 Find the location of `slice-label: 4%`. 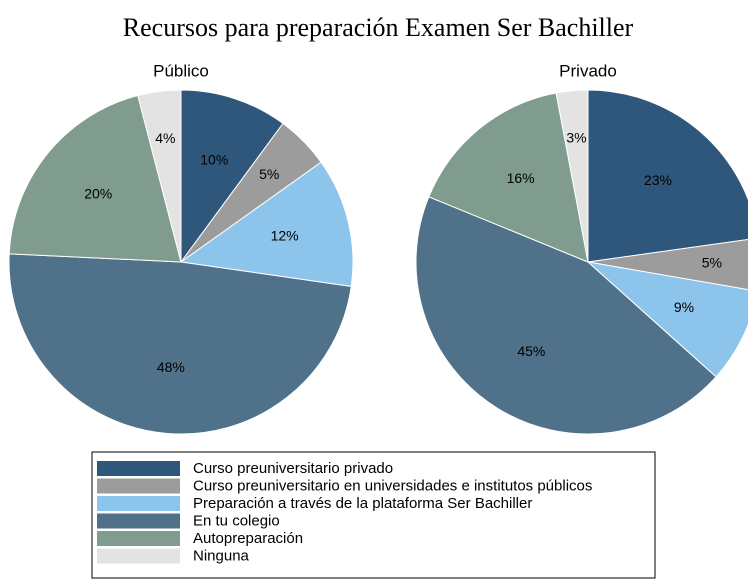

slice-label: 4% is located at coordinates (165, 138).